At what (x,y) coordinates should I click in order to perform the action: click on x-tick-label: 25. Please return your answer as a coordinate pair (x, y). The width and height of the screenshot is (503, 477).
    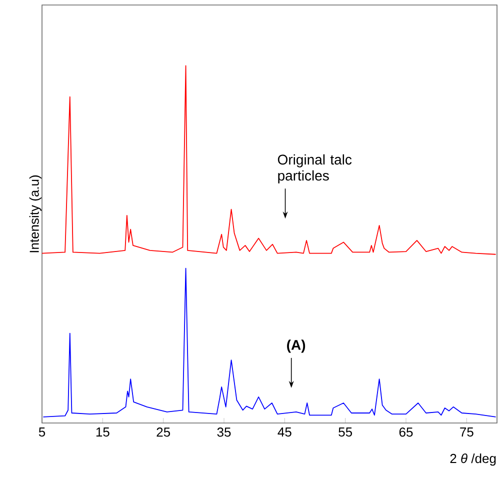
    Looking at the image, I should click on (163, 432).